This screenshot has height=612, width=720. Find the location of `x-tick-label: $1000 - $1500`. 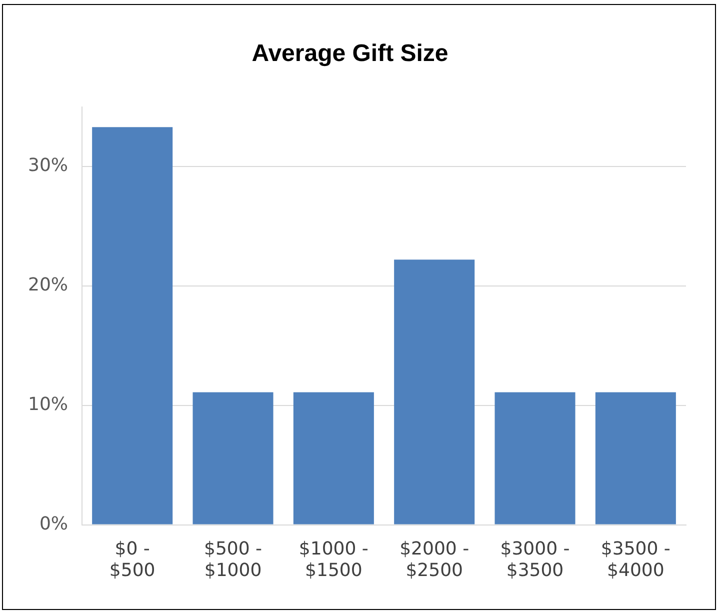

x-tick-label: $1000 - $1500 is located at coordinates (333, 559).